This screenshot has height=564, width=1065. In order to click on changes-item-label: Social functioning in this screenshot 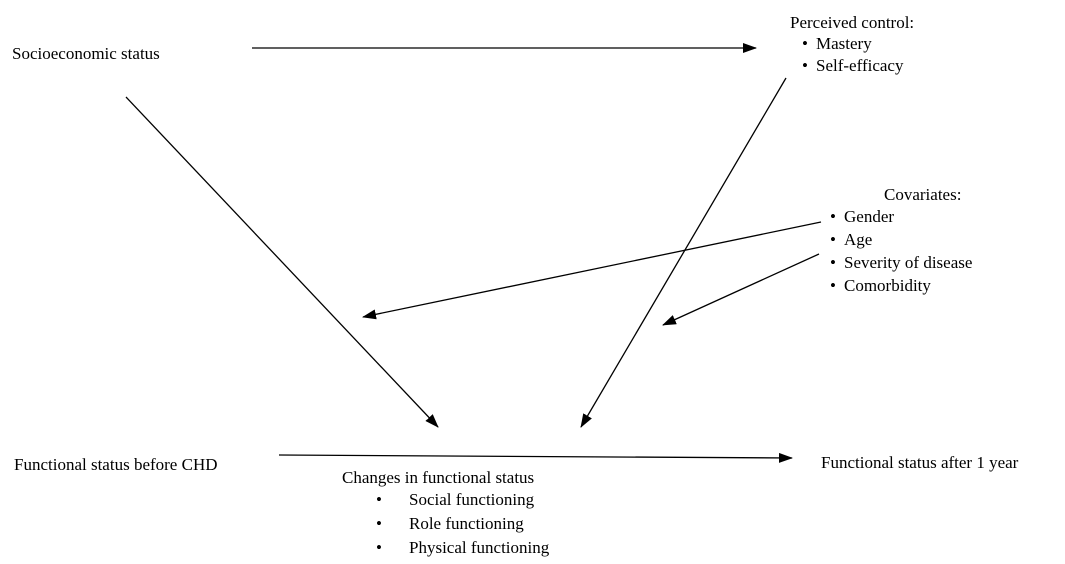, I will do `click(472, 499)`.